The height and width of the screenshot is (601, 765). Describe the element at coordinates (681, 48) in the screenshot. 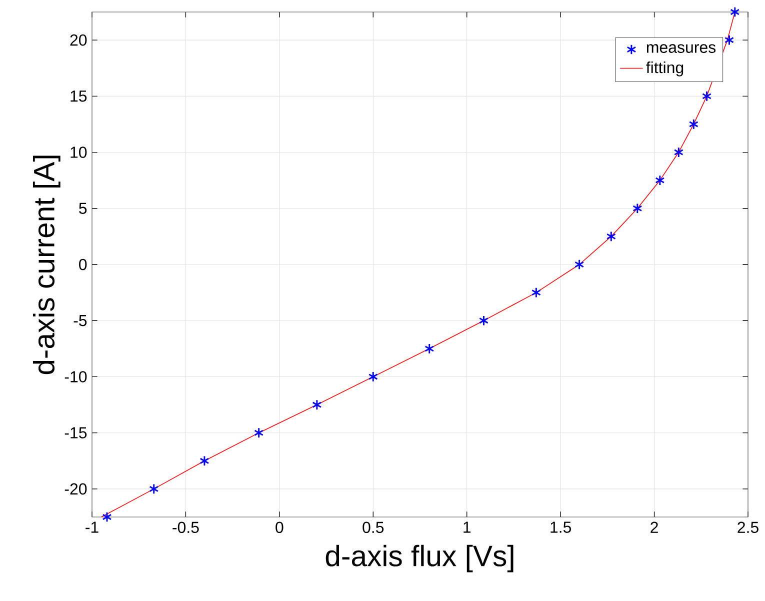

I see `legend-label: measures` at that location.